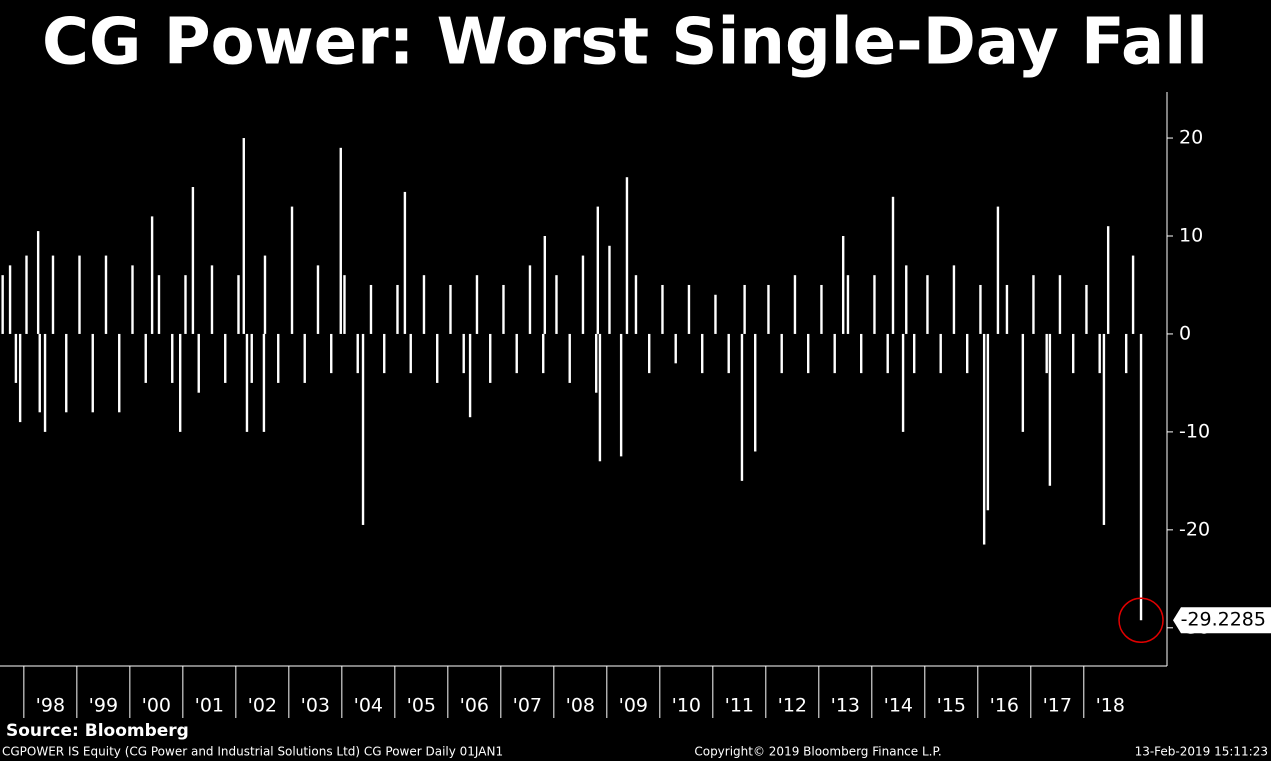  I want to click on y-tick-label: 20, so click(1191, 138).